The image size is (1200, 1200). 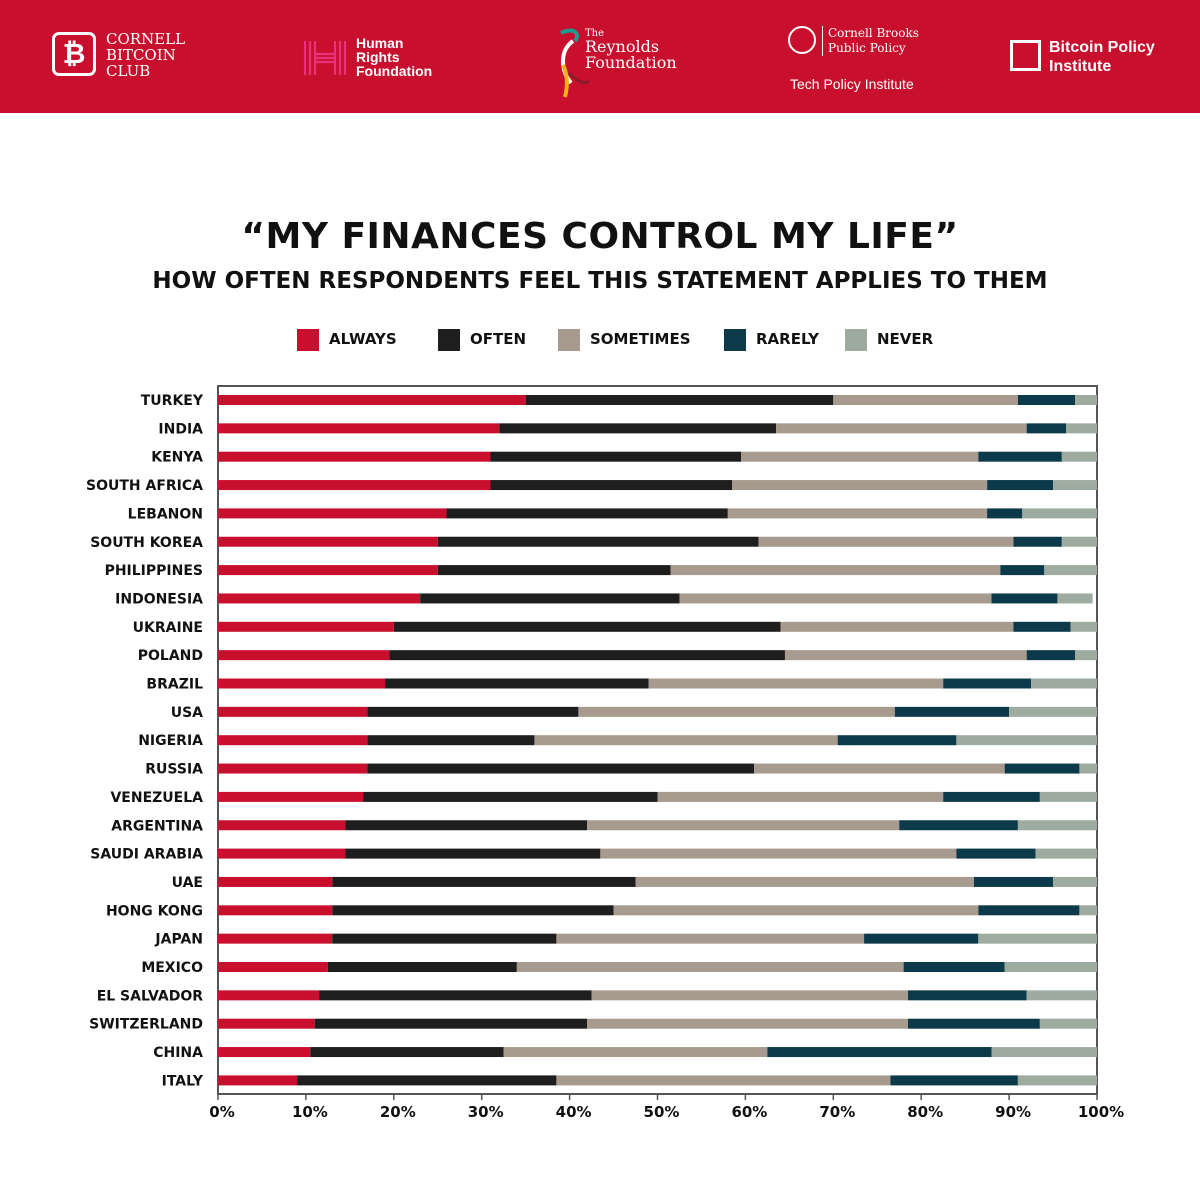 I want to click on category-label-italy: ITALY, so click(x=183, y=1081).